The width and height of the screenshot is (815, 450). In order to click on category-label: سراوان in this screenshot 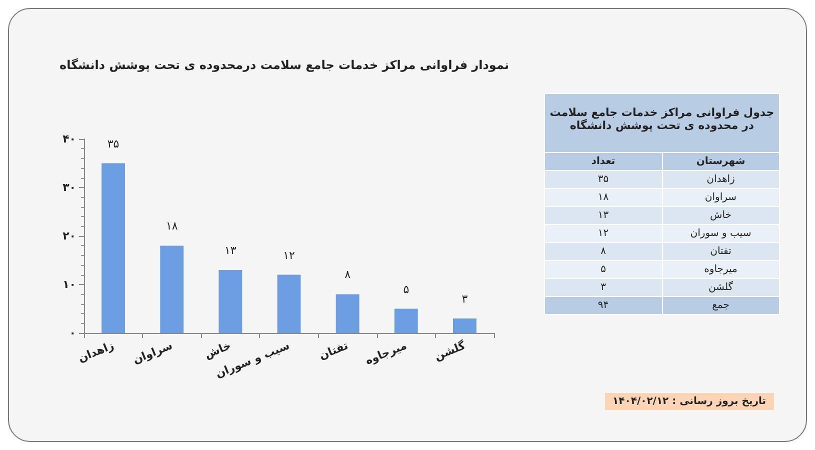, I will do `click(721, 197)`.